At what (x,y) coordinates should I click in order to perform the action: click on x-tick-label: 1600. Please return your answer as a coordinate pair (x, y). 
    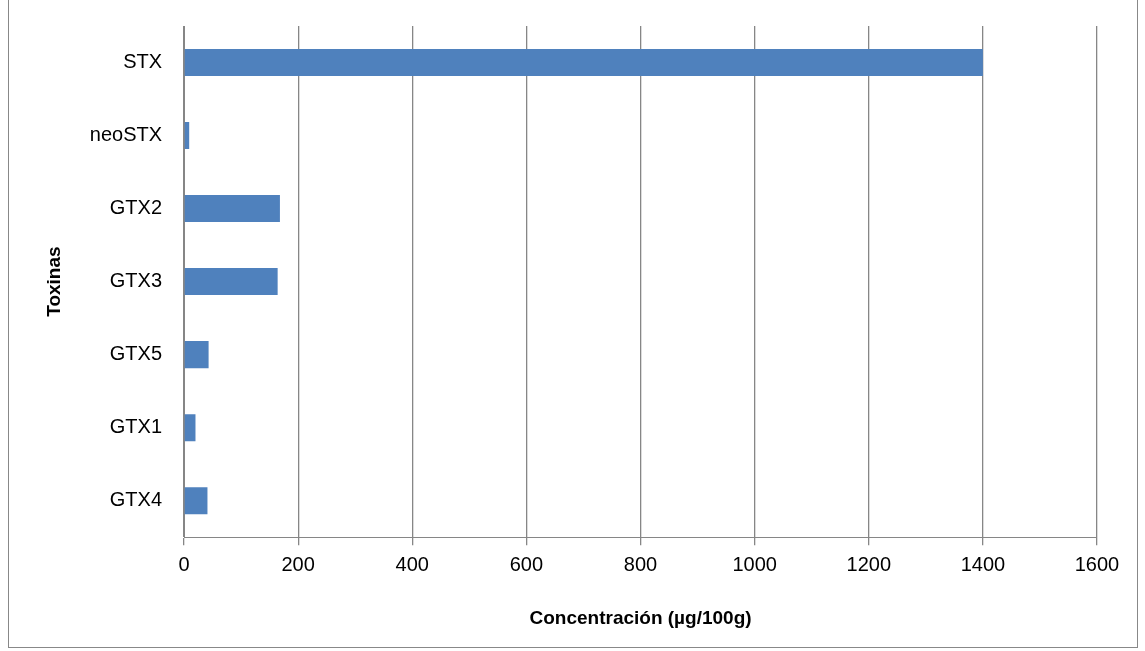
    Looking at the image, I should click on (1097, 563).